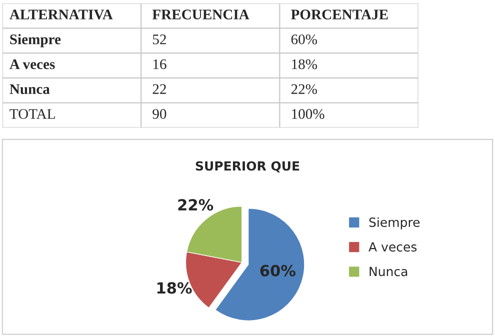 The image size is (495, 336). What do you see at coordinates (394, 223) in the screenshot?
I see `legend-label: Siempre` at bounding box center [394, 223].